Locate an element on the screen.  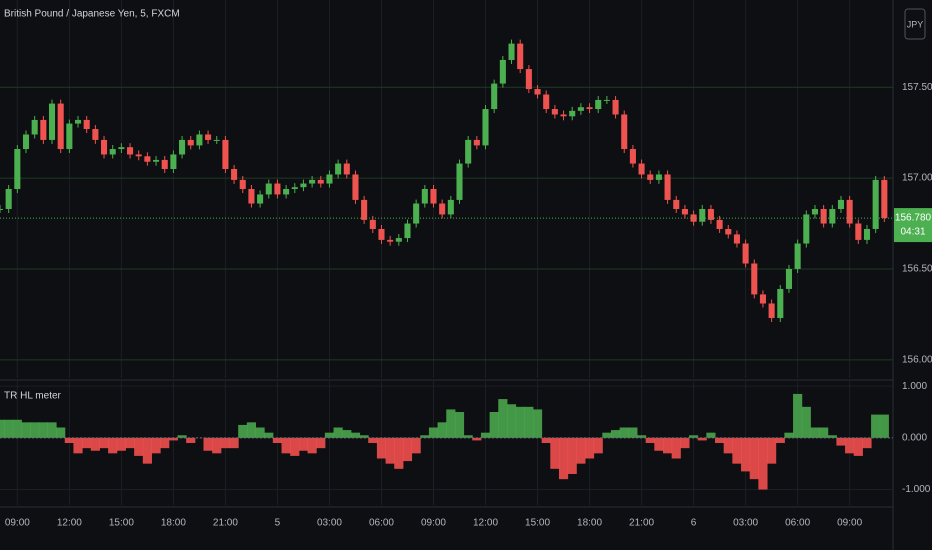
currency-button is located at coordinates (915, 24).